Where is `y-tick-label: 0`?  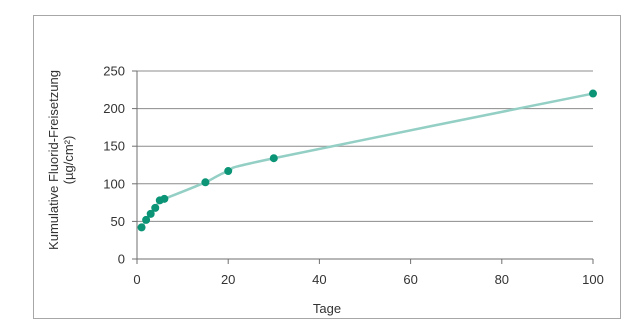
y-tick-label: 0 is located at coordinates (121, 259).